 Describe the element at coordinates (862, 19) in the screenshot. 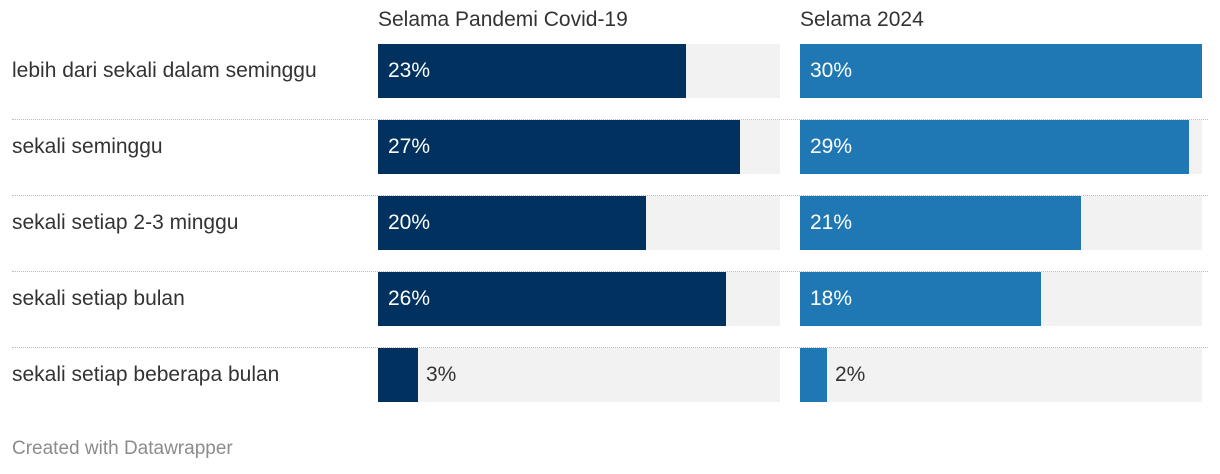

I see `series-title-selama-2024: Selama 2024` at that location.